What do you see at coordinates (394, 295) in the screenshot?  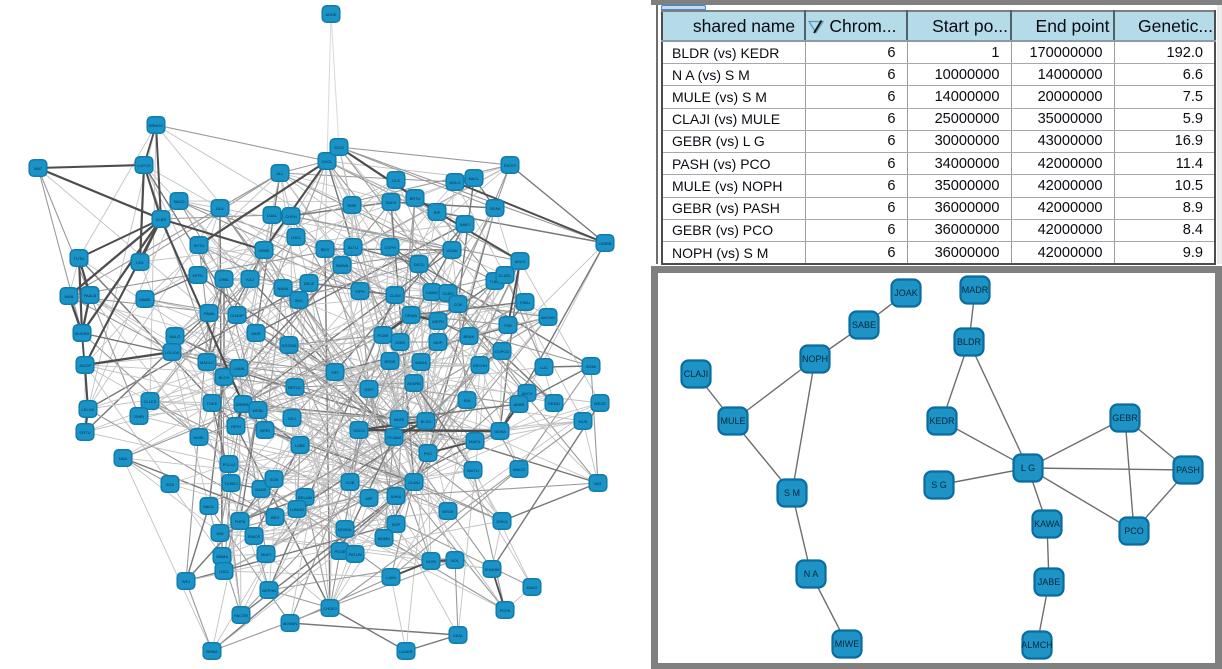 I see `svg-text: CLSM` at bounding box center [394, 295].